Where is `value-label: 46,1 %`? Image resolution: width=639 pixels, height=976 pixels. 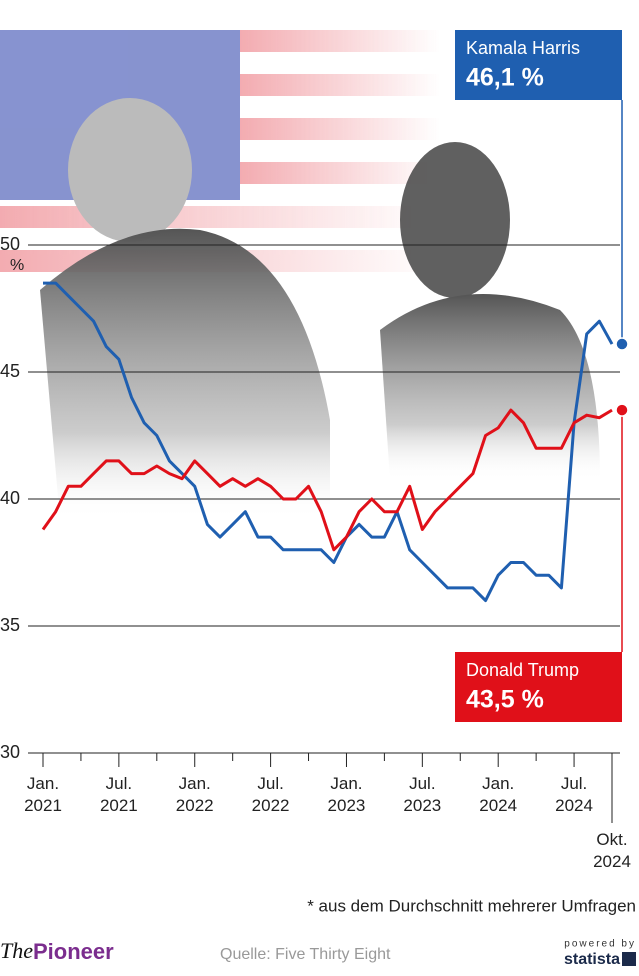
value-label: 46,1 % is located at coordinates (505, 78).